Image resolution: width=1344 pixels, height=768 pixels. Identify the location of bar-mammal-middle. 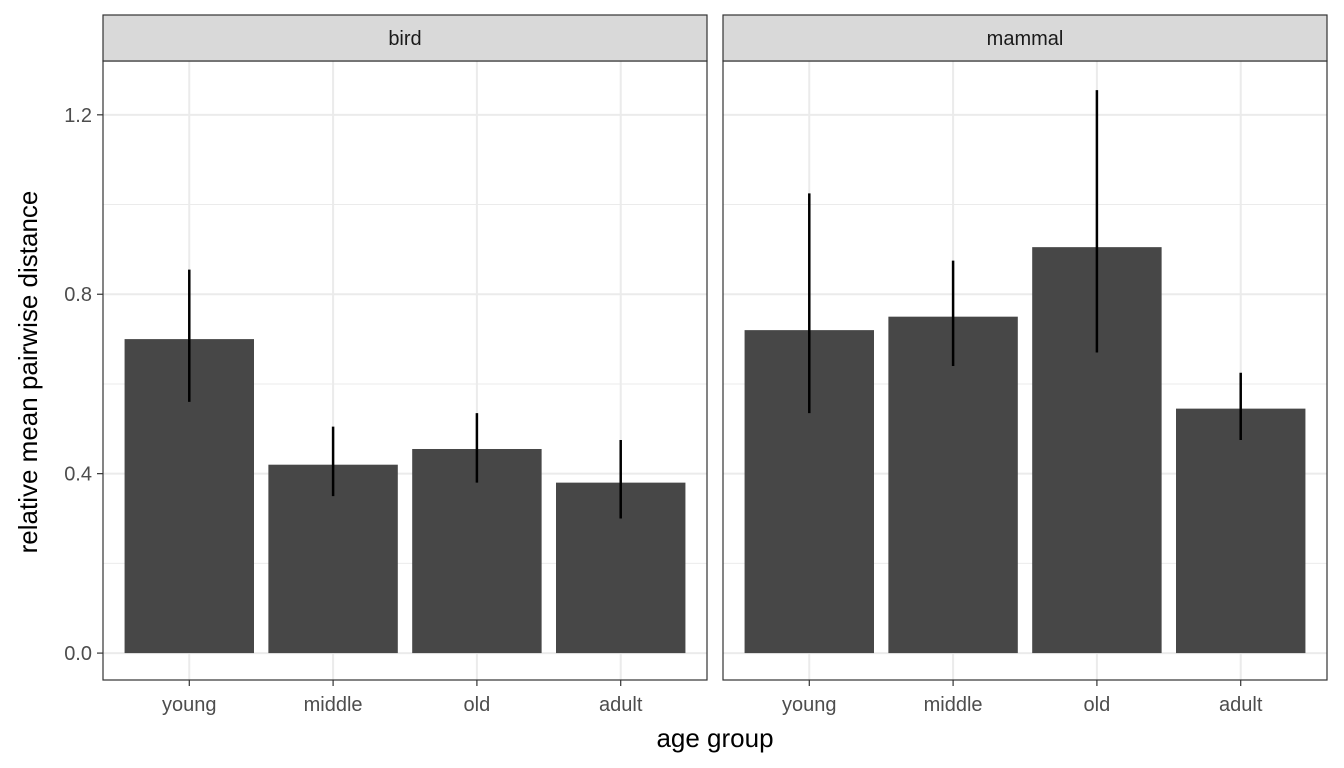
(953, 485).